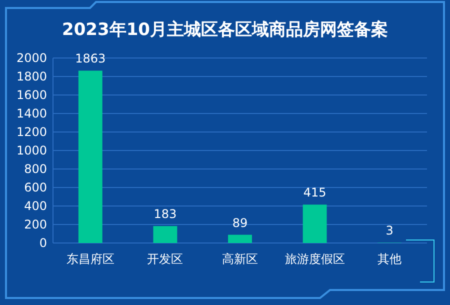 The height and width of the screenshot is (305, 450). I want to click on data-label: 3, so click(390, 231).